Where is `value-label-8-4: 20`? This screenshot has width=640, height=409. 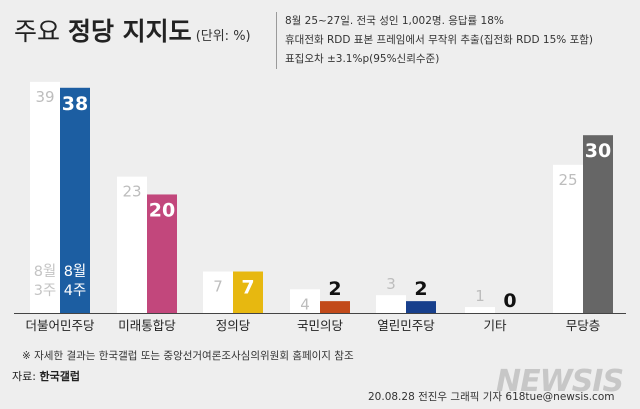 value-label-8-4: 20 is located at coordinates (162, 210).